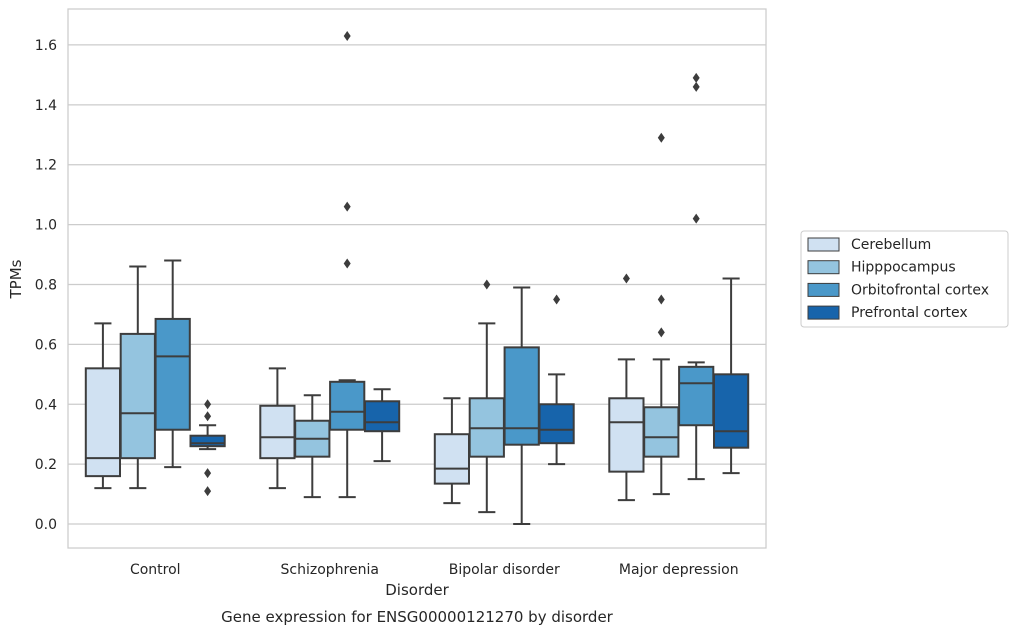 This screenshot has height=634, width=1018. What do you see at coordinates (46, 226) in the screenshot?
I see `y-tick-label: 1.0` at bounding box center [46, 226].